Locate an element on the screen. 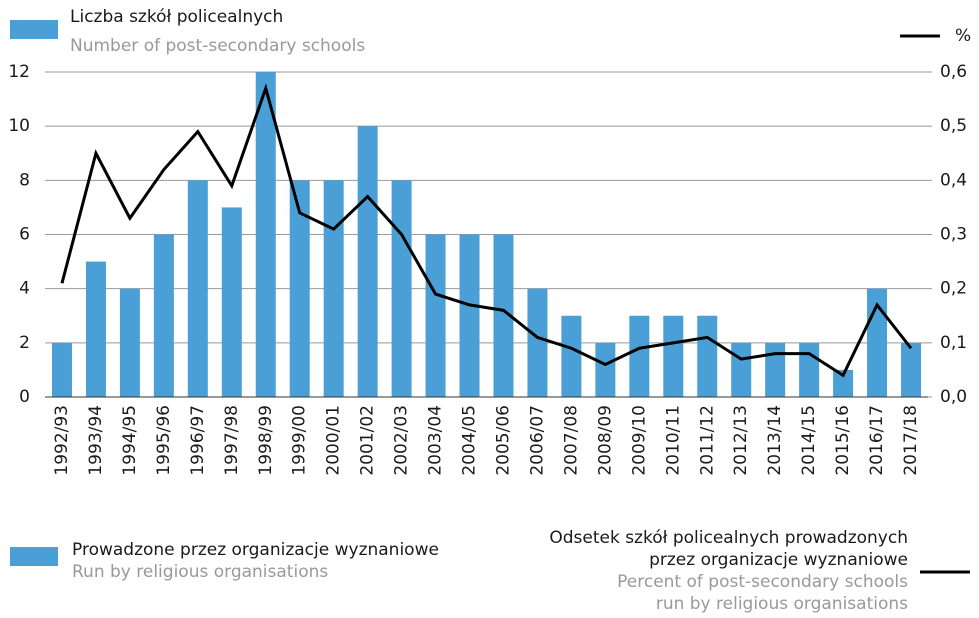 The height and width of the screenshot is (618, 979). legend-label-en: run by religious organisations is located at coordinates (782, 604).